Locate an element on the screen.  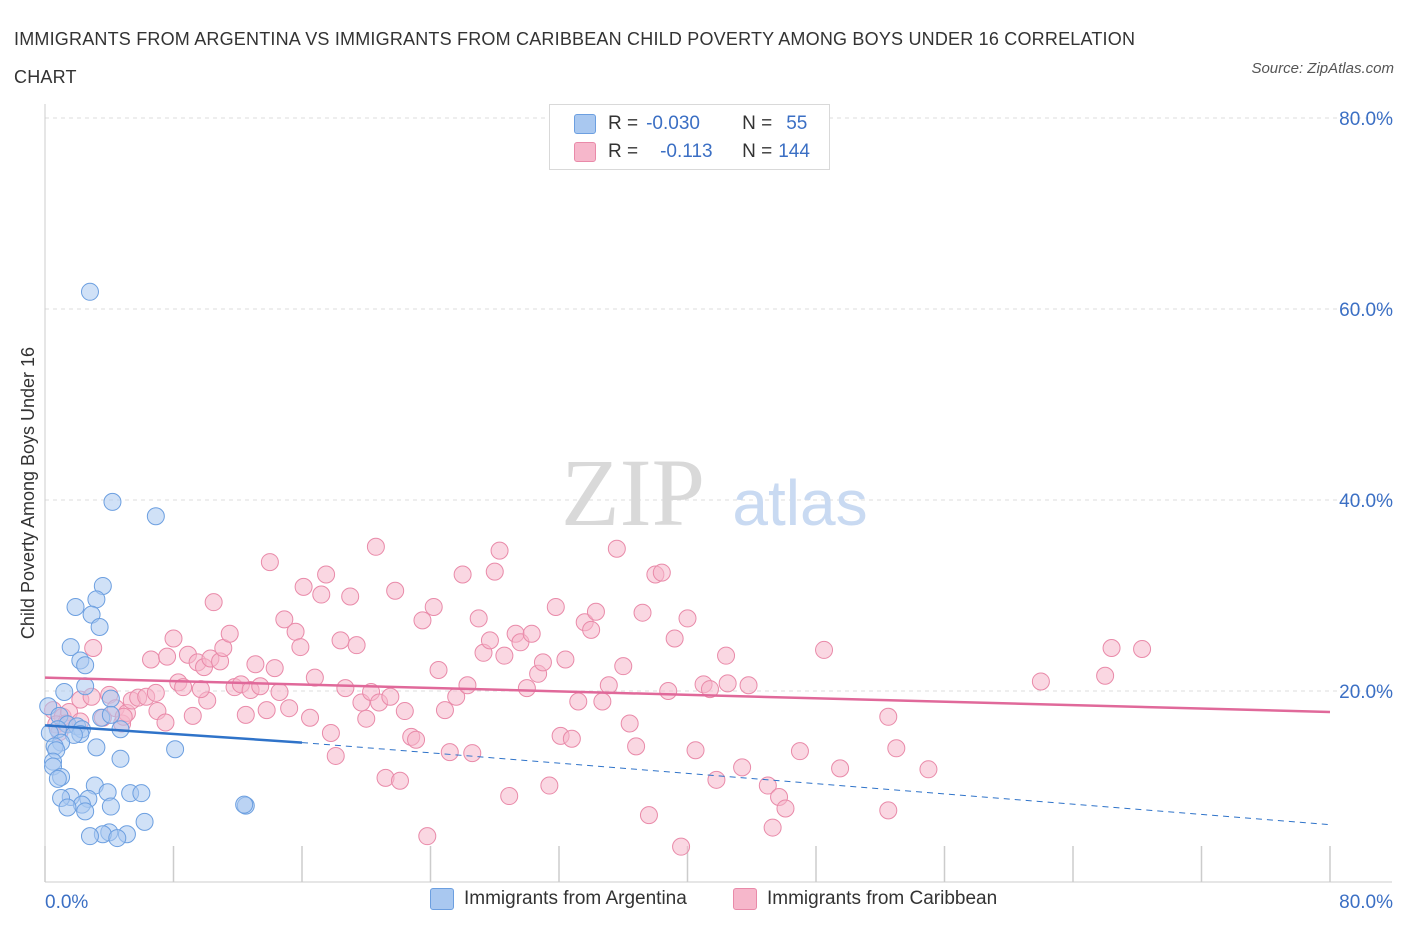
caribbean-swatch is located at coordinates (585, 152).